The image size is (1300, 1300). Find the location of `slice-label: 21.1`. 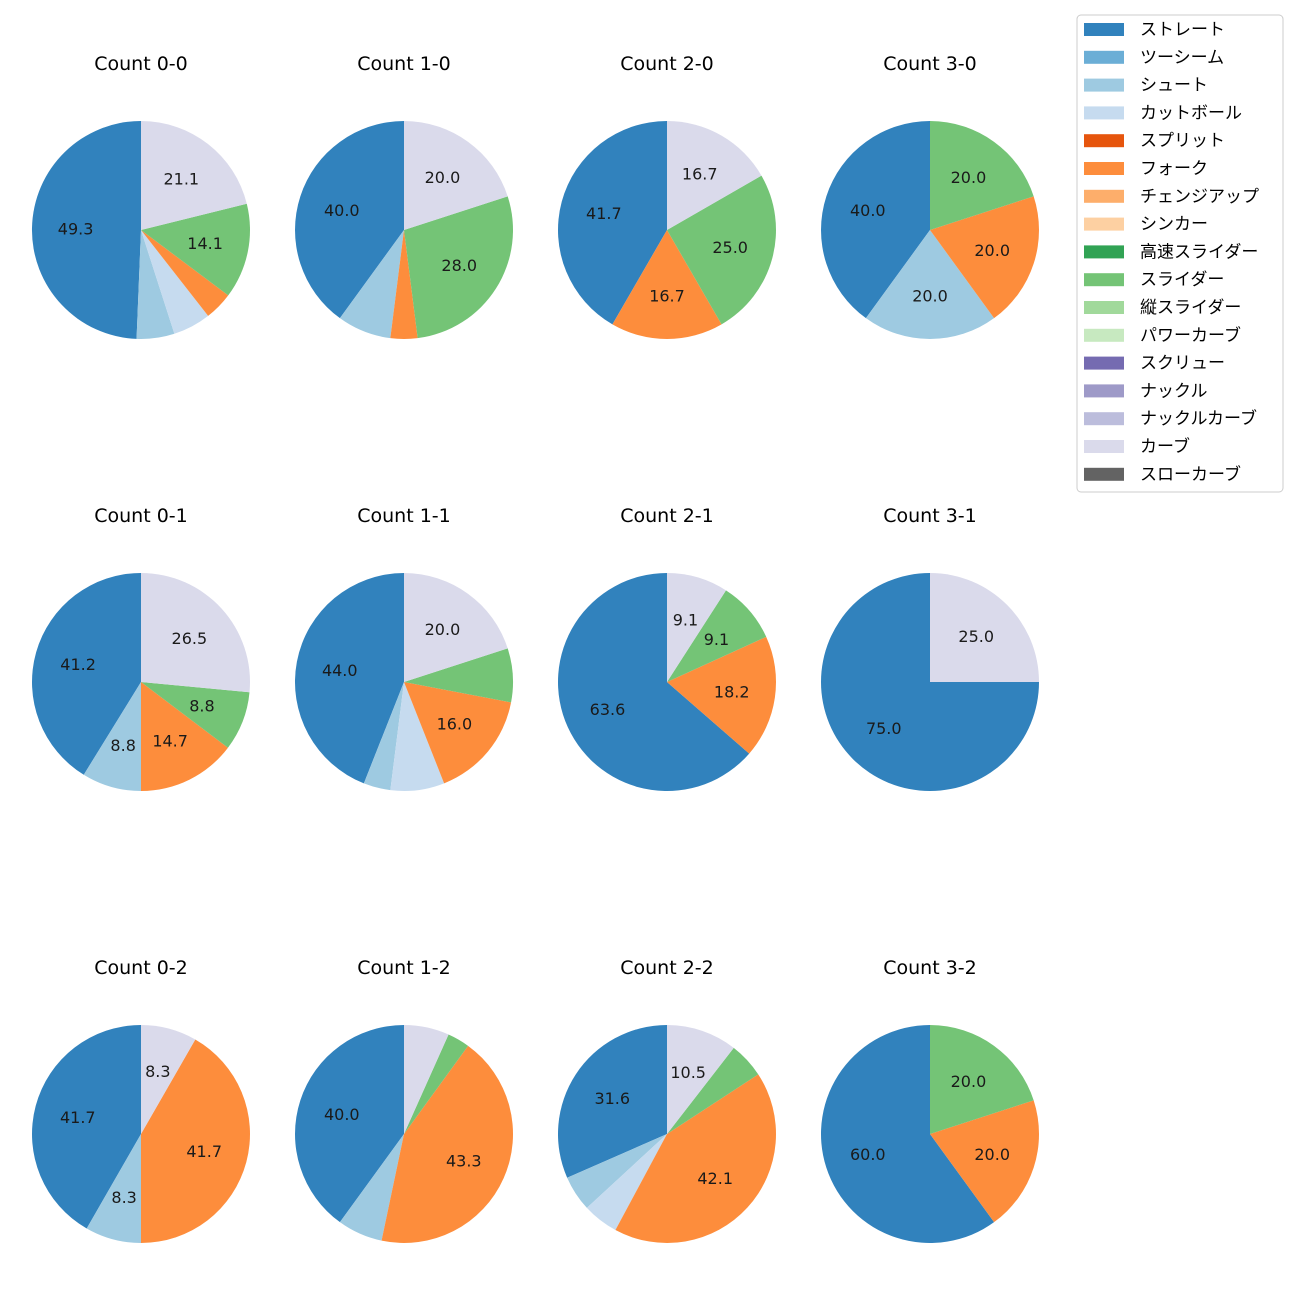

slice-label: 21.1 is located at coordinates (181, 178).